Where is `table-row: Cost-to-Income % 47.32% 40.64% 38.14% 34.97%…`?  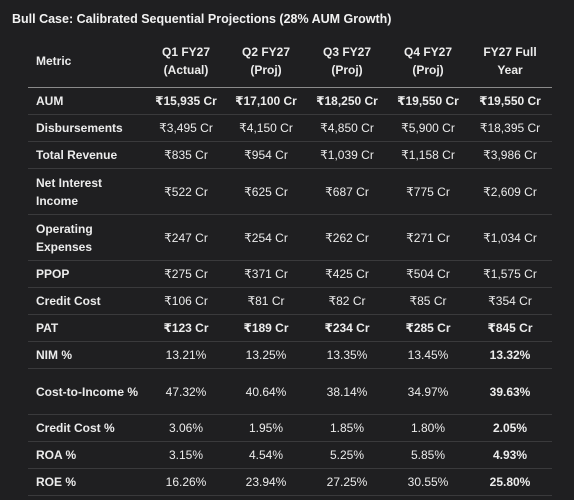
table-row: Cost-to-Income % 47.32% 40.64% 38.14% 34.97%… is located at coordinates (290, 391).